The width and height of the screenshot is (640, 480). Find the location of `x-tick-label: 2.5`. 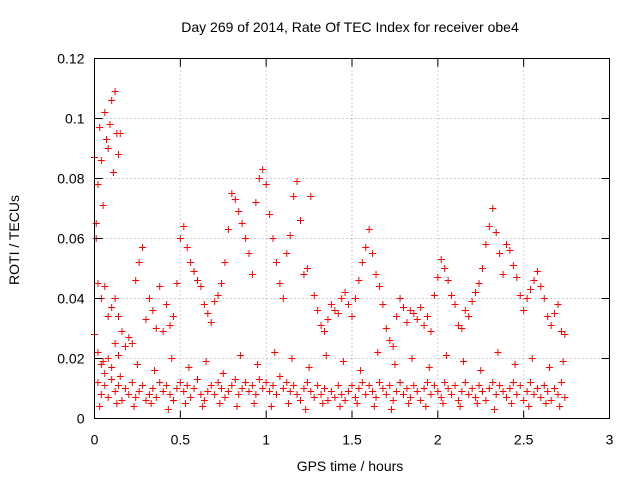

x-tick-label: 2.5 is located at coordinates (524, 440).